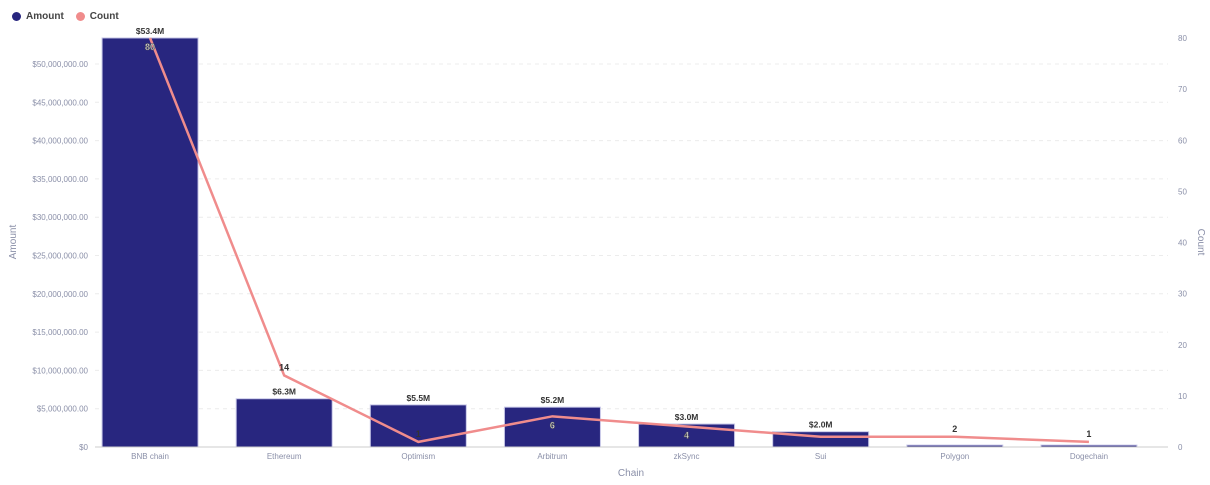 The image size is (1210, 485). Describe the element at coordinates (954, 456) in the screenshot. I see `x-tick-label: Polygon` at that location.